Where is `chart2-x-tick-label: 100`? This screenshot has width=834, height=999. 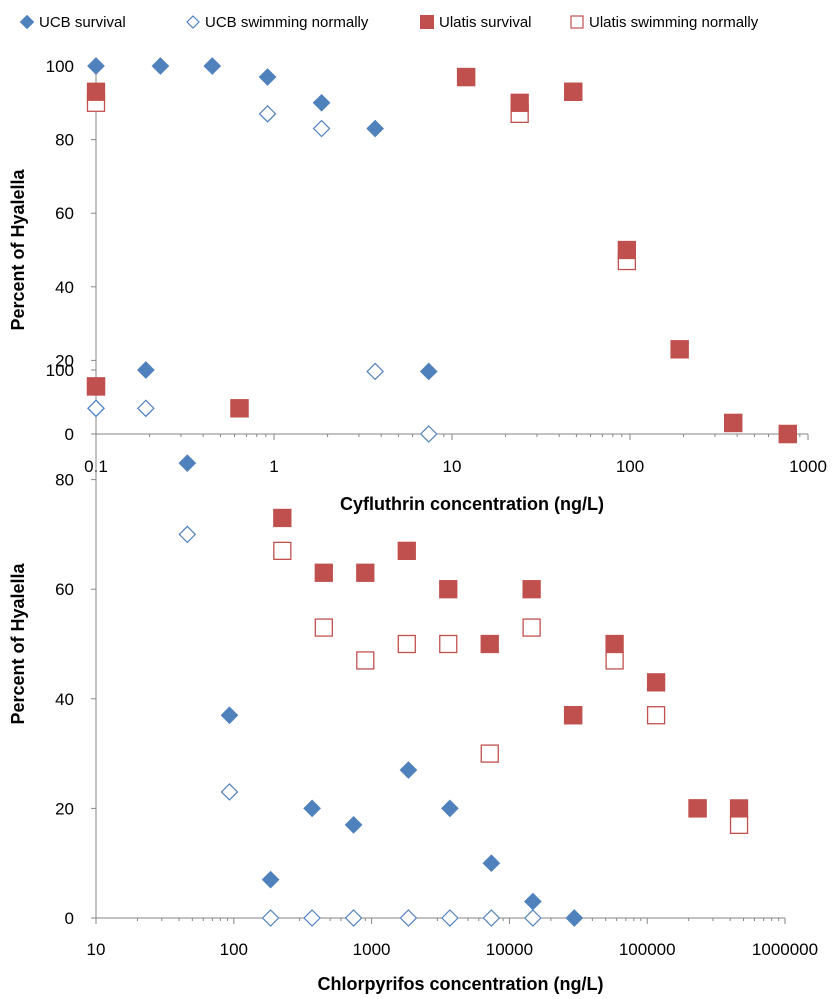 chart2-x-tick-label: 100 is located at coordinates (234, 949).